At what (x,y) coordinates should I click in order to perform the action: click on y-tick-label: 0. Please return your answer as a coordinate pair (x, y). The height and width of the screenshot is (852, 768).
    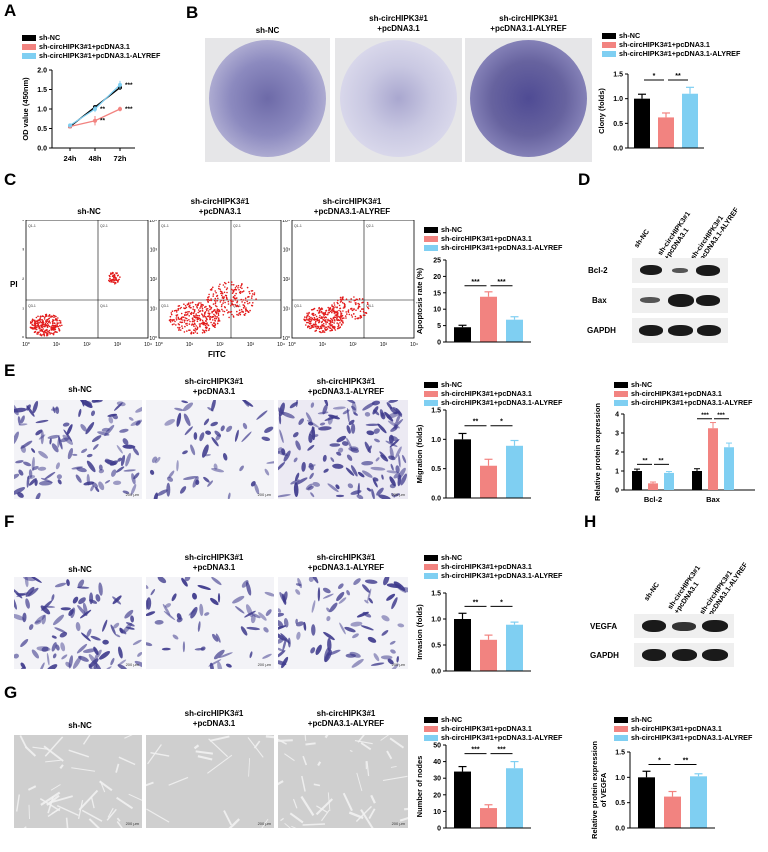
    Looking at the image, I should click on (439, 829).